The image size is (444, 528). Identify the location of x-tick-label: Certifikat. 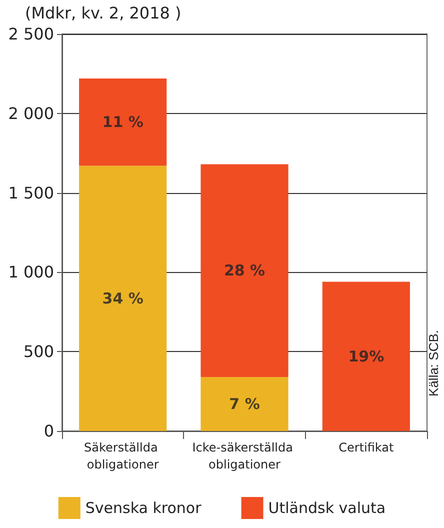
(366, 447).